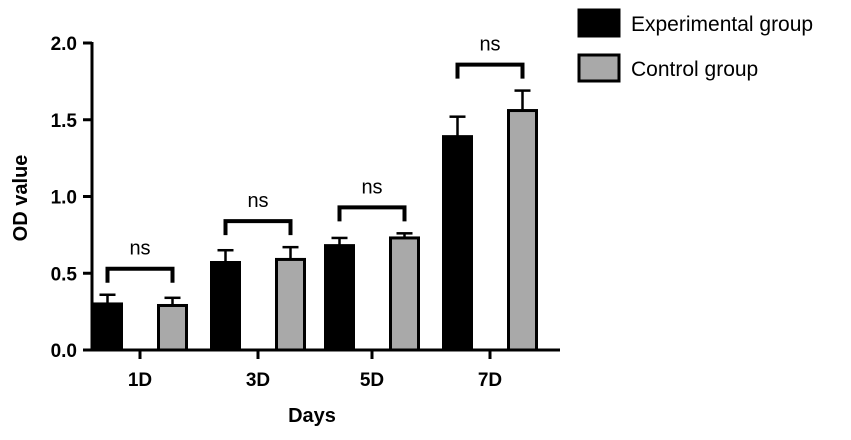  I want to click on y-tick-label: 1.5, so click(64, 121).